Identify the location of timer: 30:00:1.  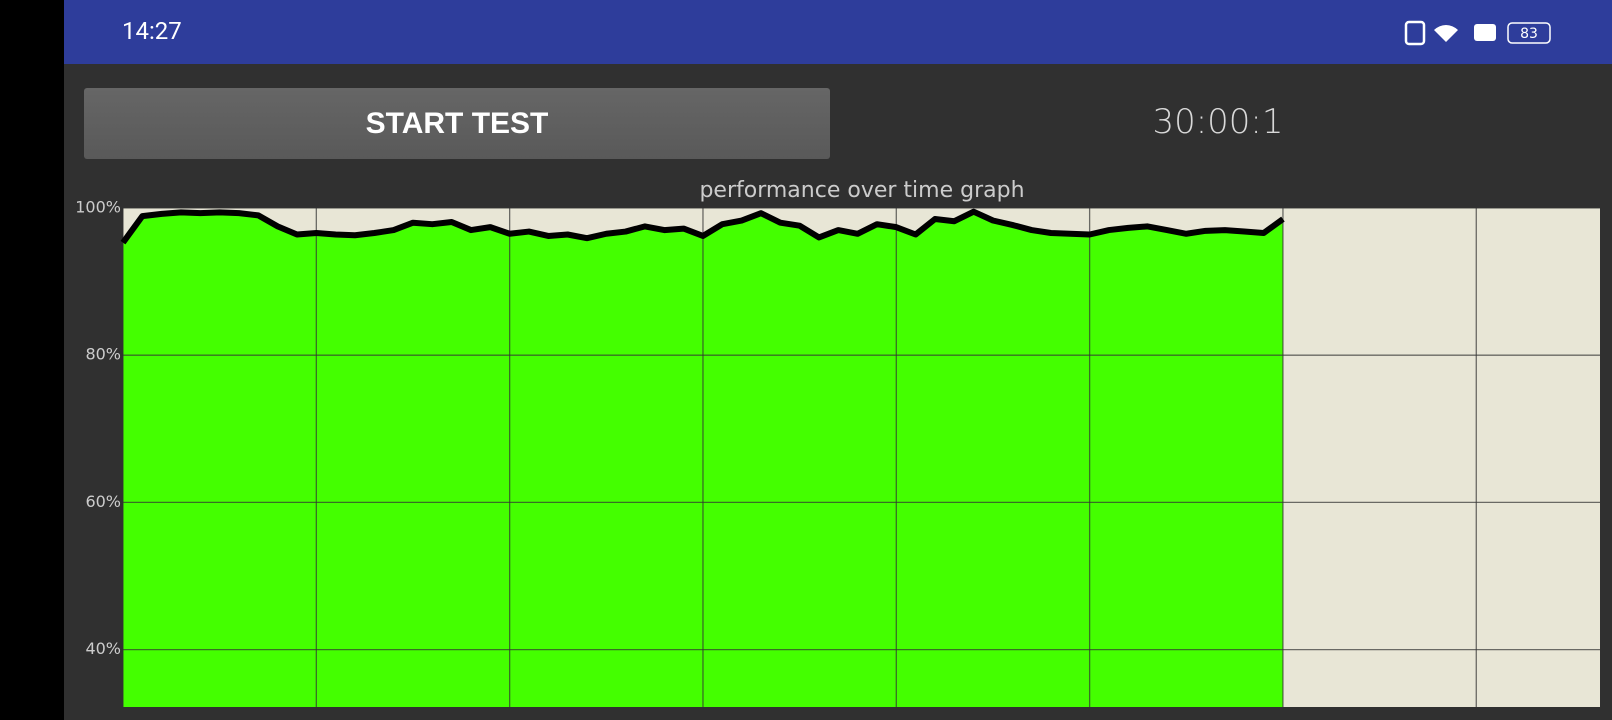
(1218, 122).